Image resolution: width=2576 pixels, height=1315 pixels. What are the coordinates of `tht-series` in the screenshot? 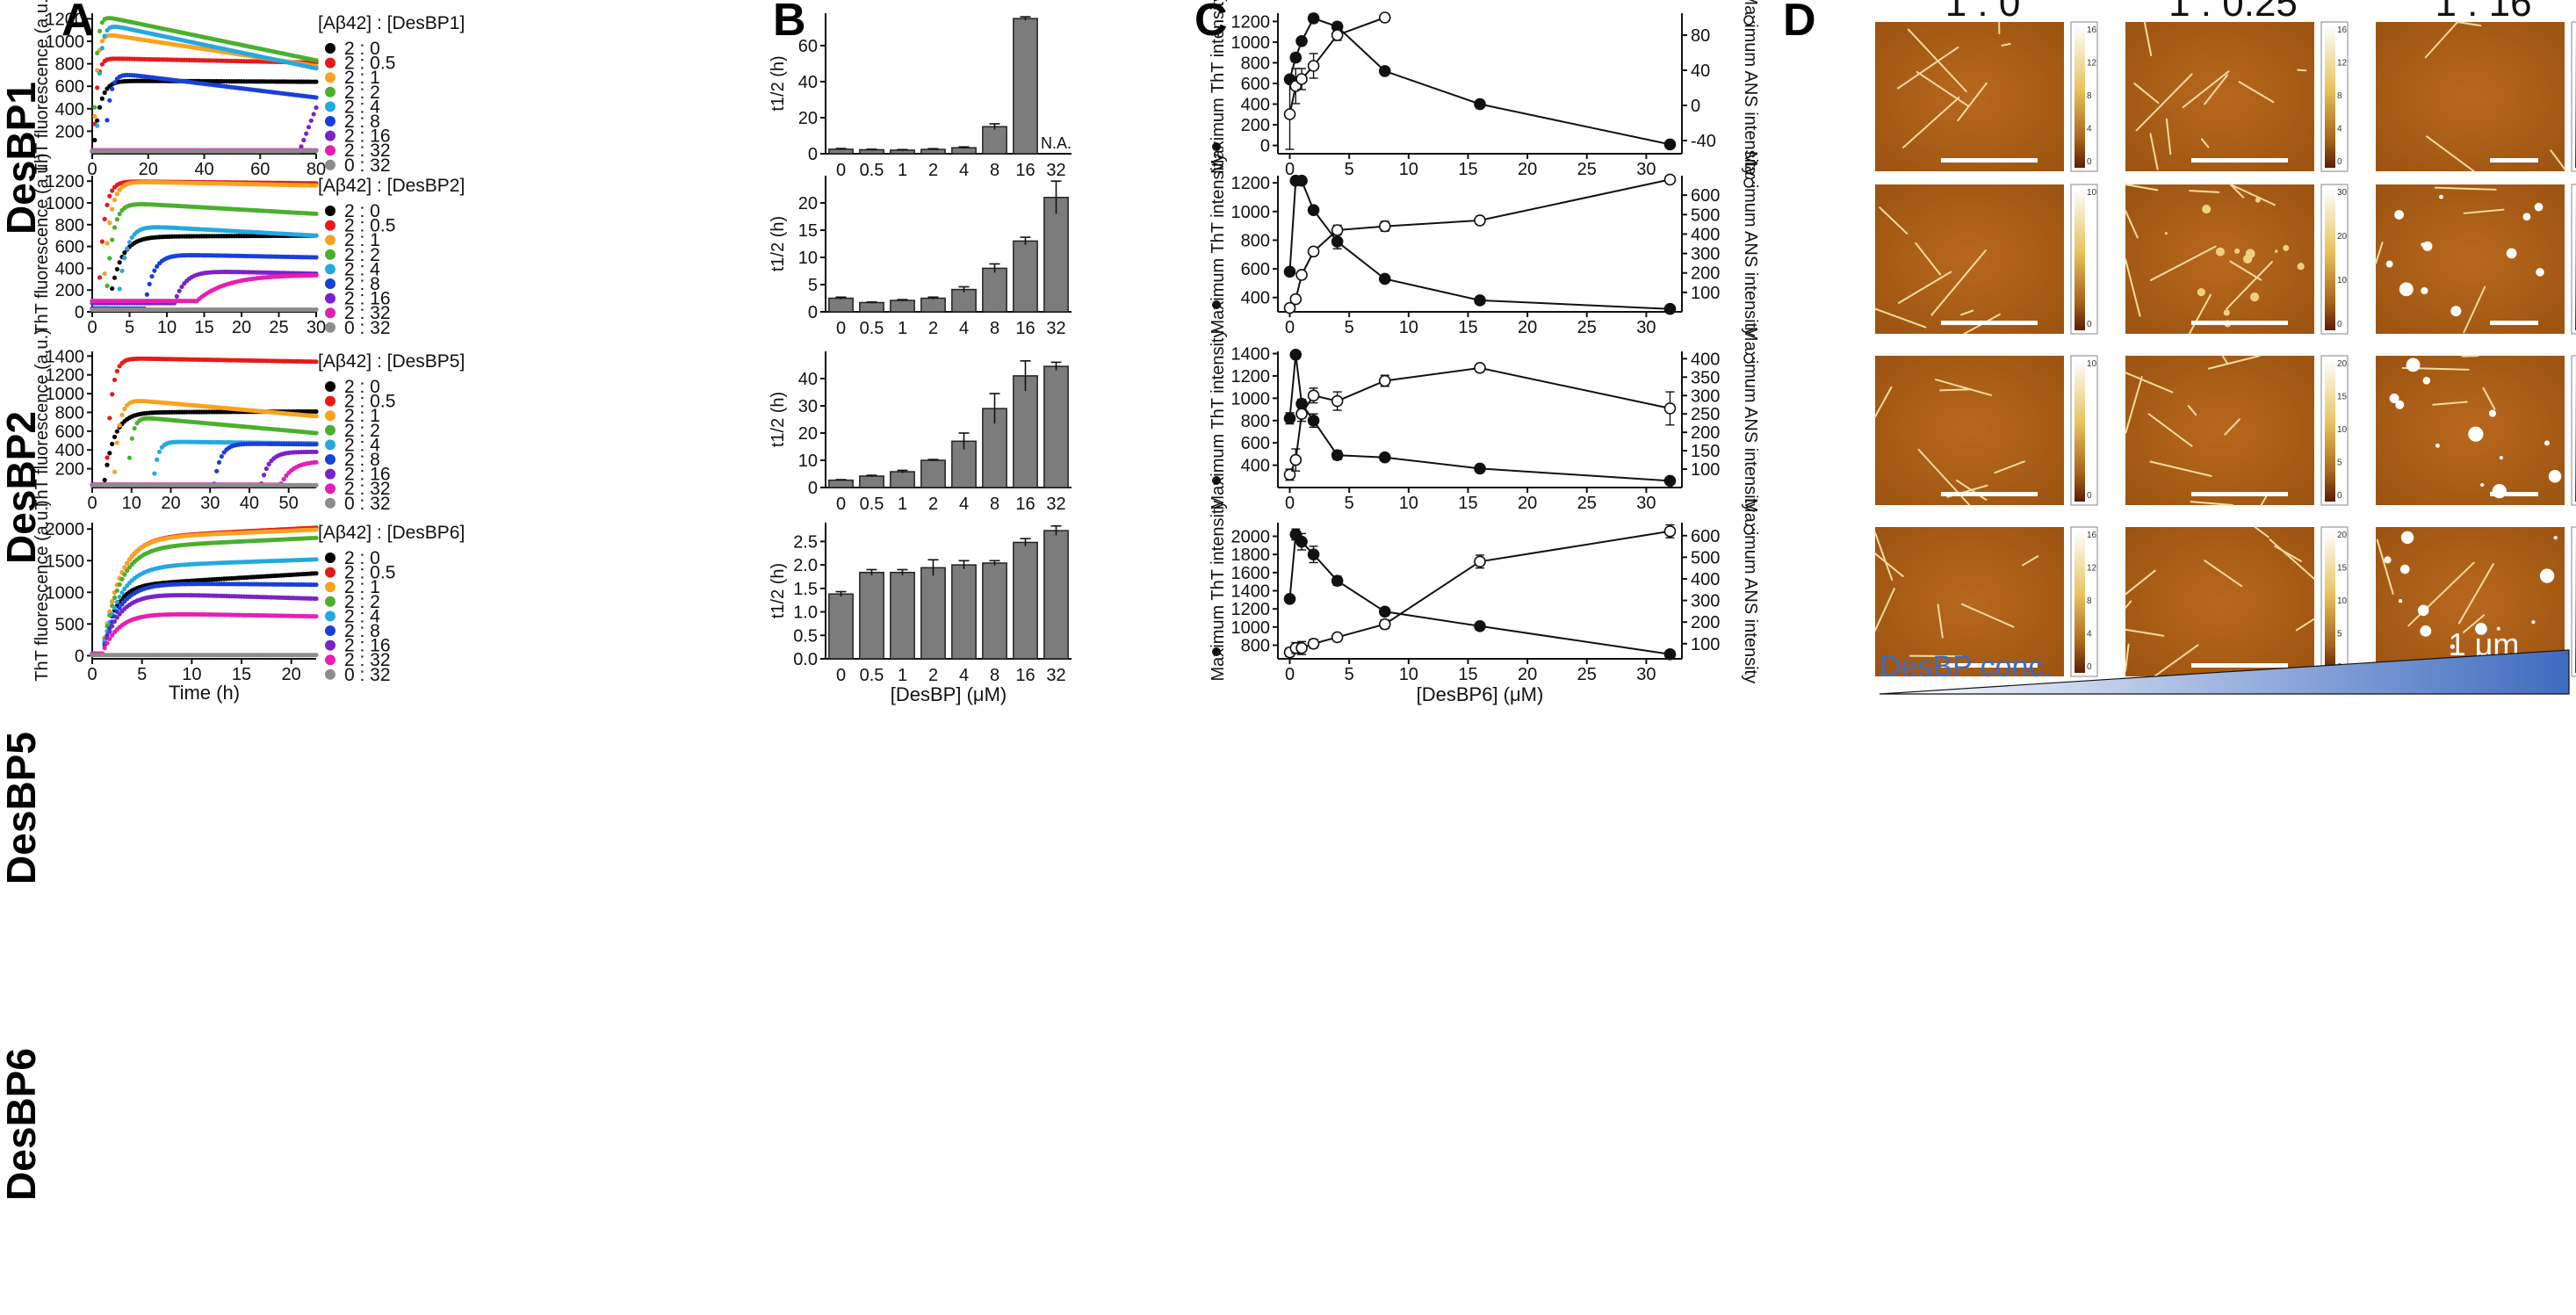 It's located at (1480, 594).